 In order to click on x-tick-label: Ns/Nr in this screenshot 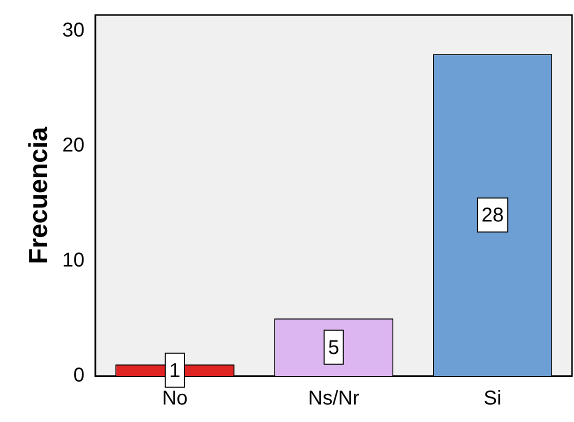, I will do `click(334, 399)`.